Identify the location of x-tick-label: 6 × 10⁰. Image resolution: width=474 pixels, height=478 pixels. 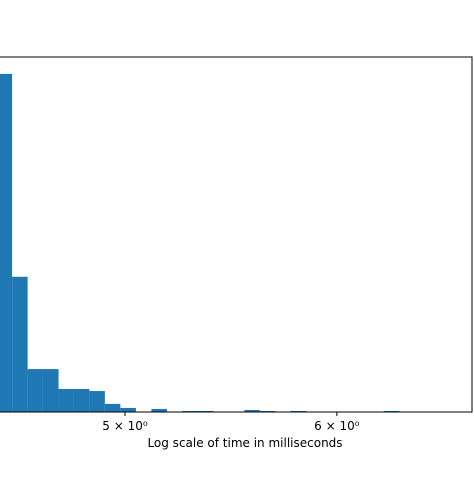
(337, 426).